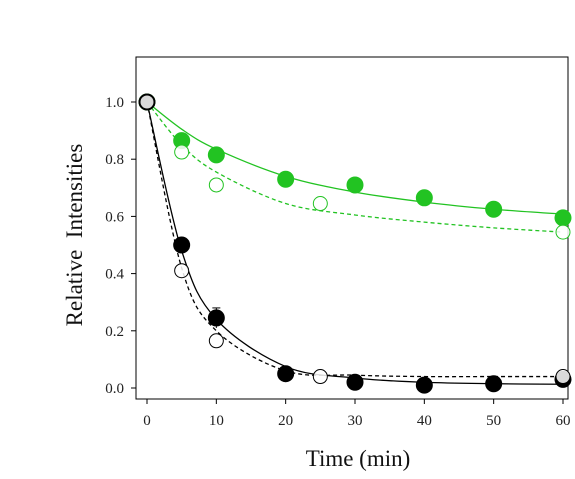 This screenshot has width=575, height=479. I want to click on y-tick-label: 0.0, so click(114, 389).